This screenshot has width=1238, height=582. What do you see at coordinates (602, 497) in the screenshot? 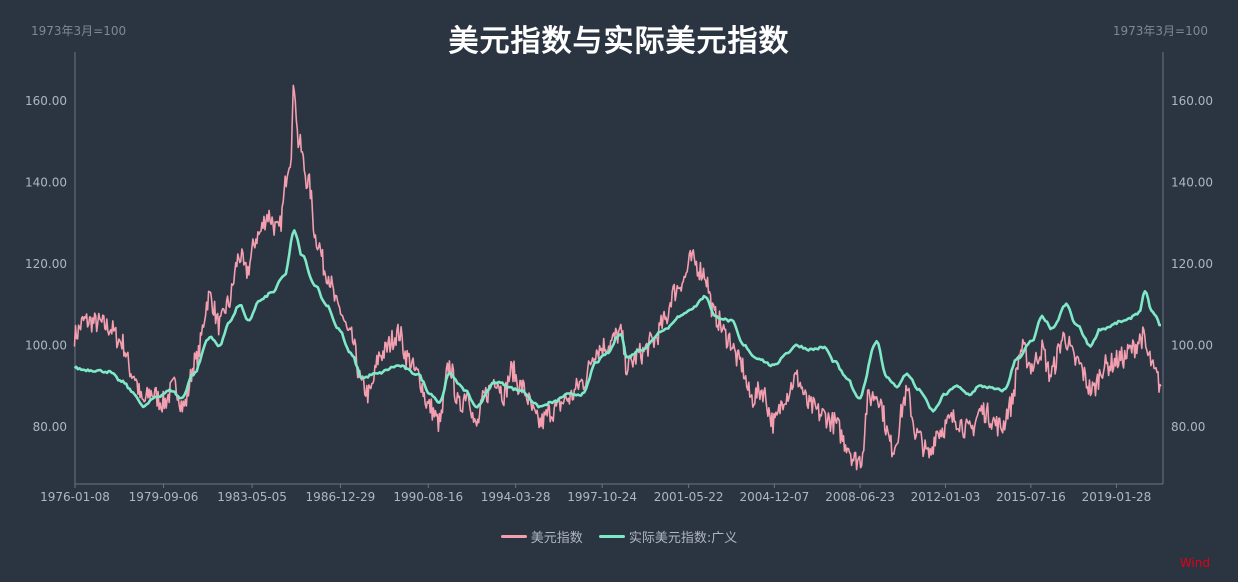
I see `x-tick-label: 1997-10-24` at bounding box center [602, 497].